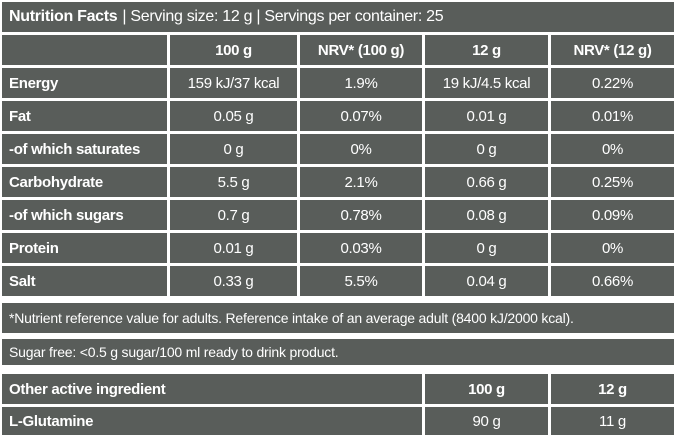 The height and width of the screenshot is (441, 679). What do you see at coordinates (486, 389) in the screenshot?
I see `other-header-100g: 100 g` at bounding box center [486, 389].